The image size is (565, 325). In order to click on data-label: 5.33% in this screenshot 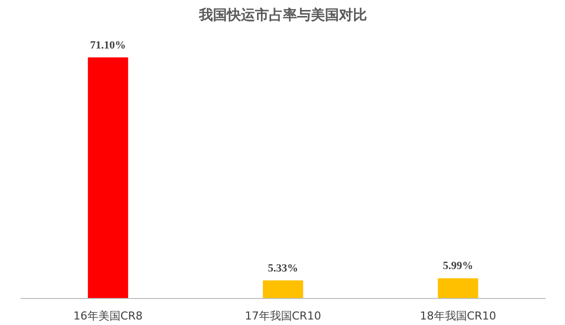, I will do `click(283, 268)`.